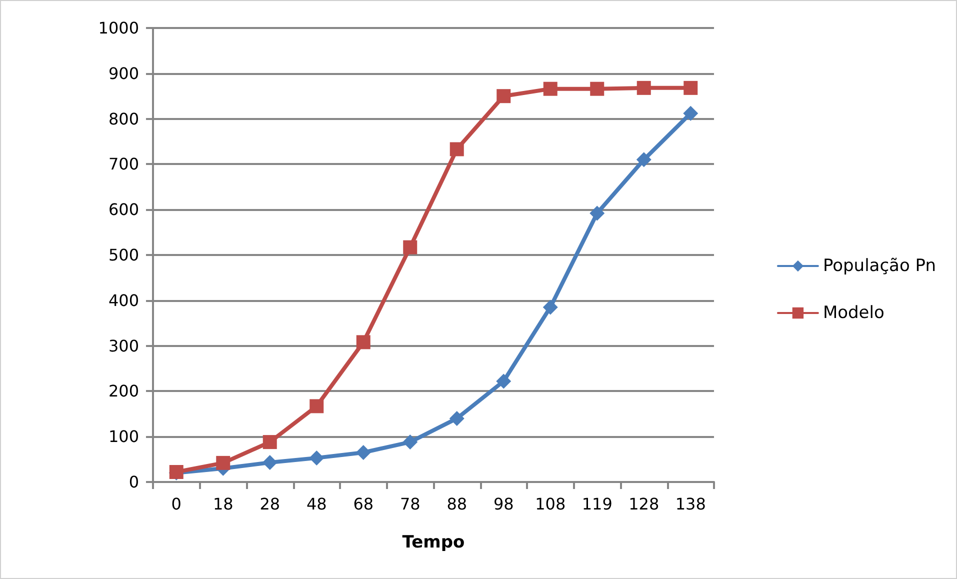 The width and height of the screenshot is (957, 579). I want to click on x-tick-label: 98, so click(503, 504).